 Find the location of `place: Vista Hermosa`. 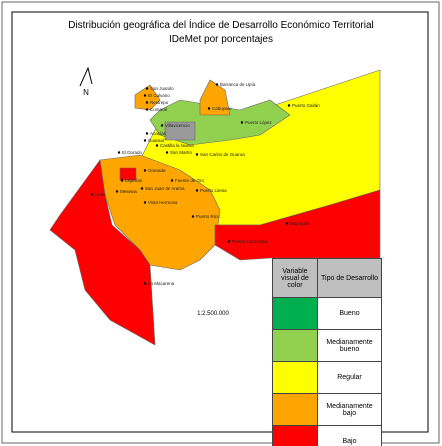

place: Vista Hermosa is located at coordinates (160, 202).